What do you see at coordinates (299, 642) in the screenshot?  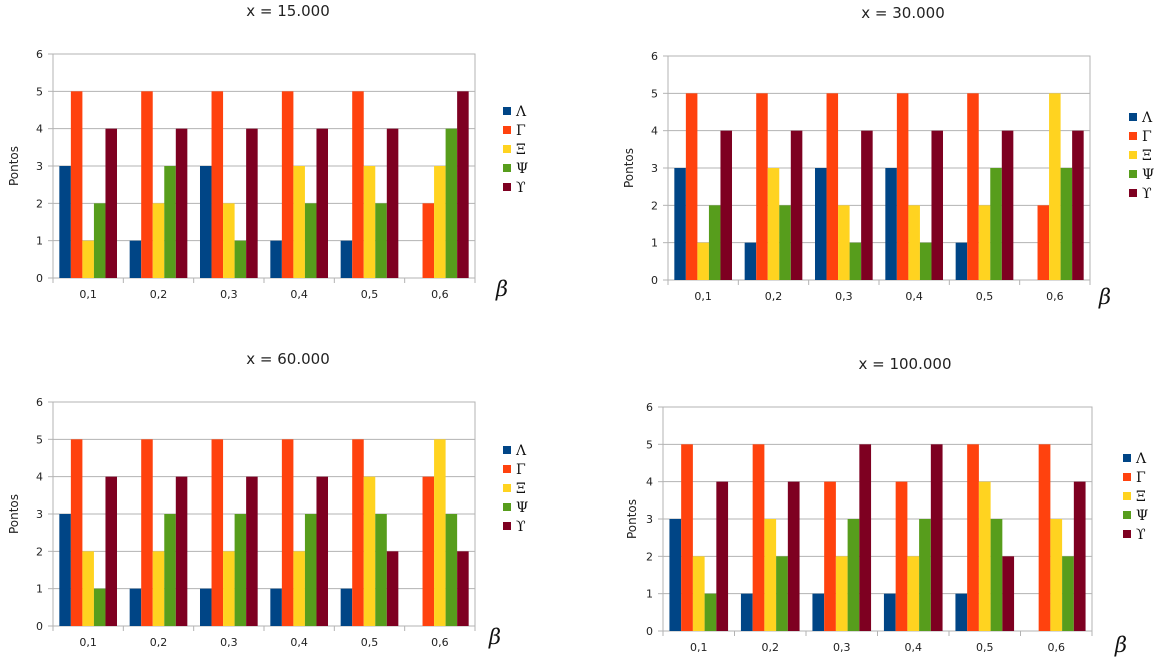 I see `x-tick-label: 0,4` at bounding box center [299, 642].